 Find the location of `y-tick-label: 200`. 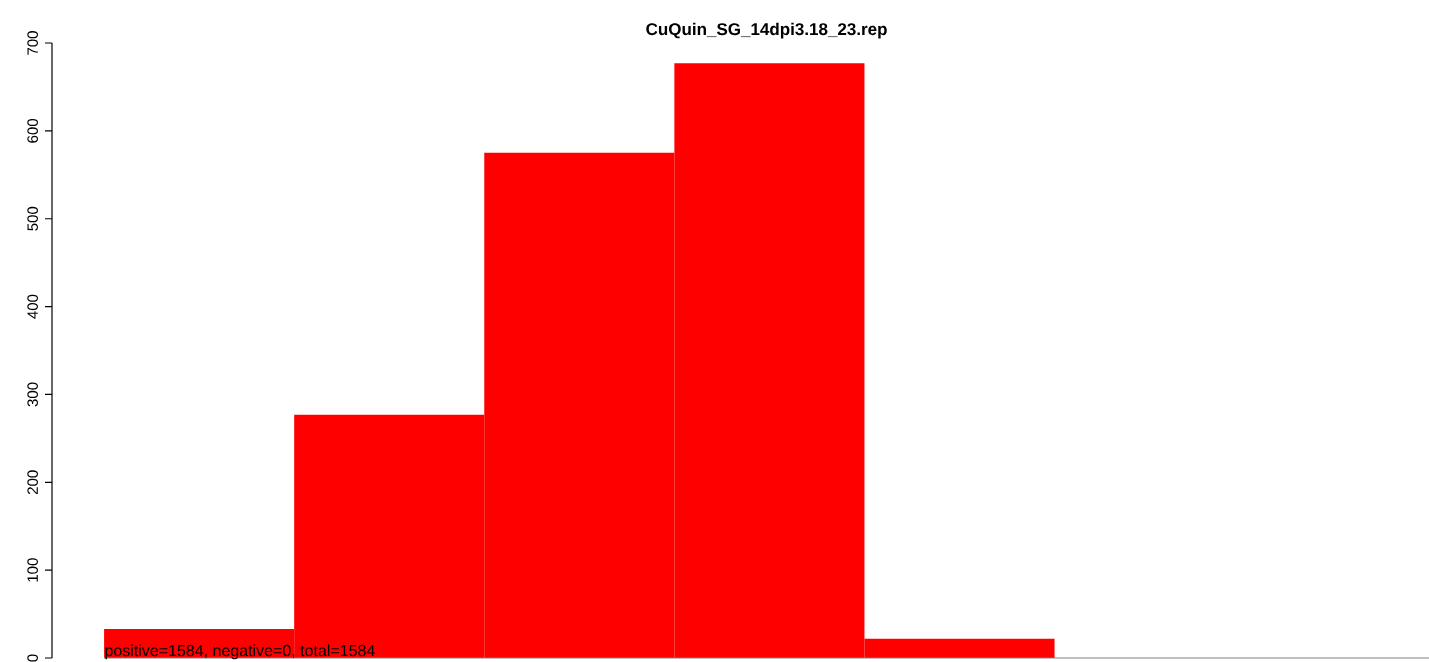

y-tick-label: 200 is located at coordinates (32, 482).